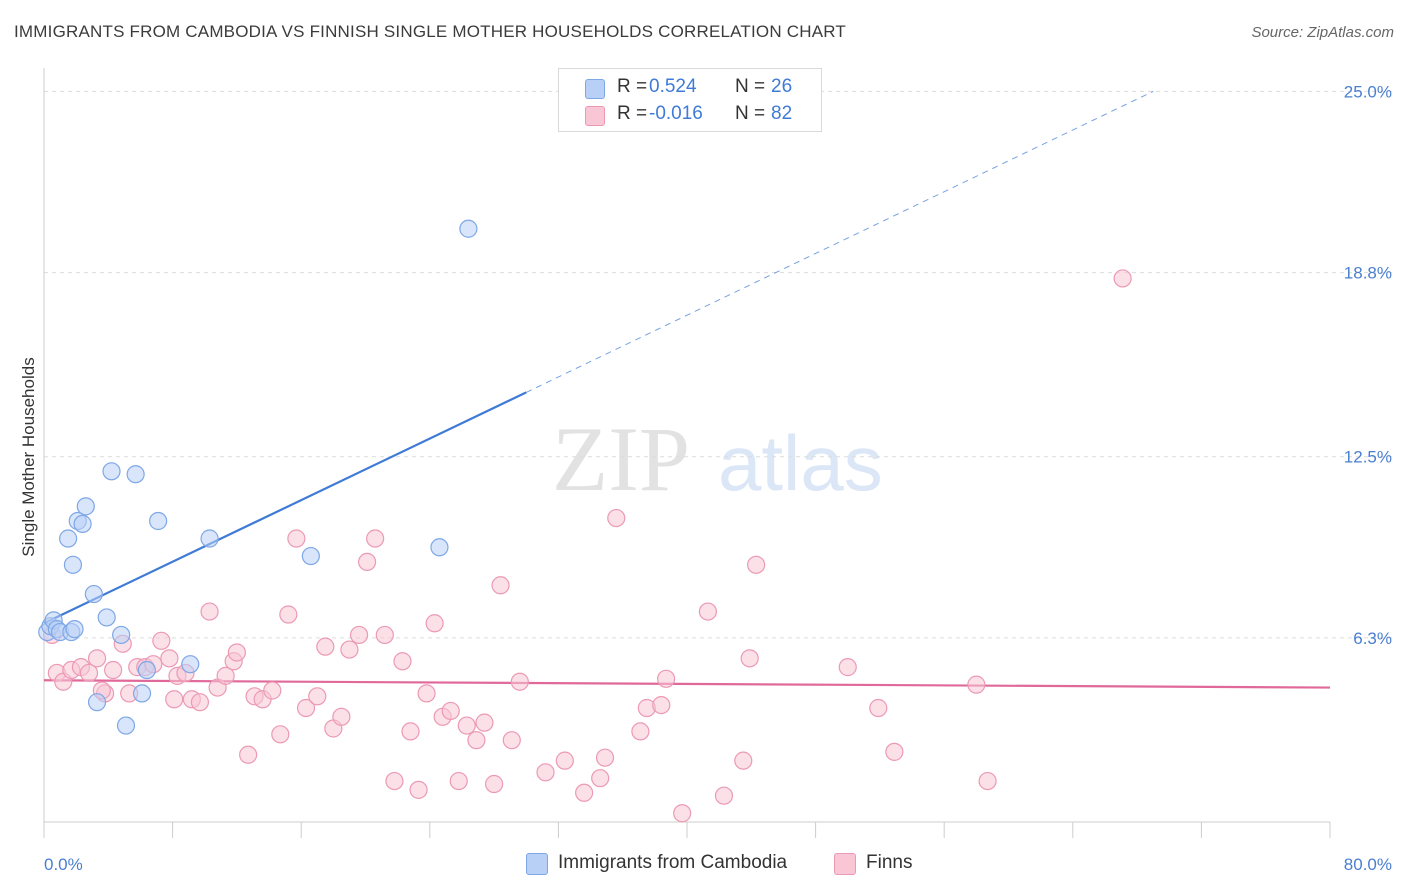  Describe the element at coordinates (621, 459) in the screenshot. I see `svg-text: ZIP` at that location.